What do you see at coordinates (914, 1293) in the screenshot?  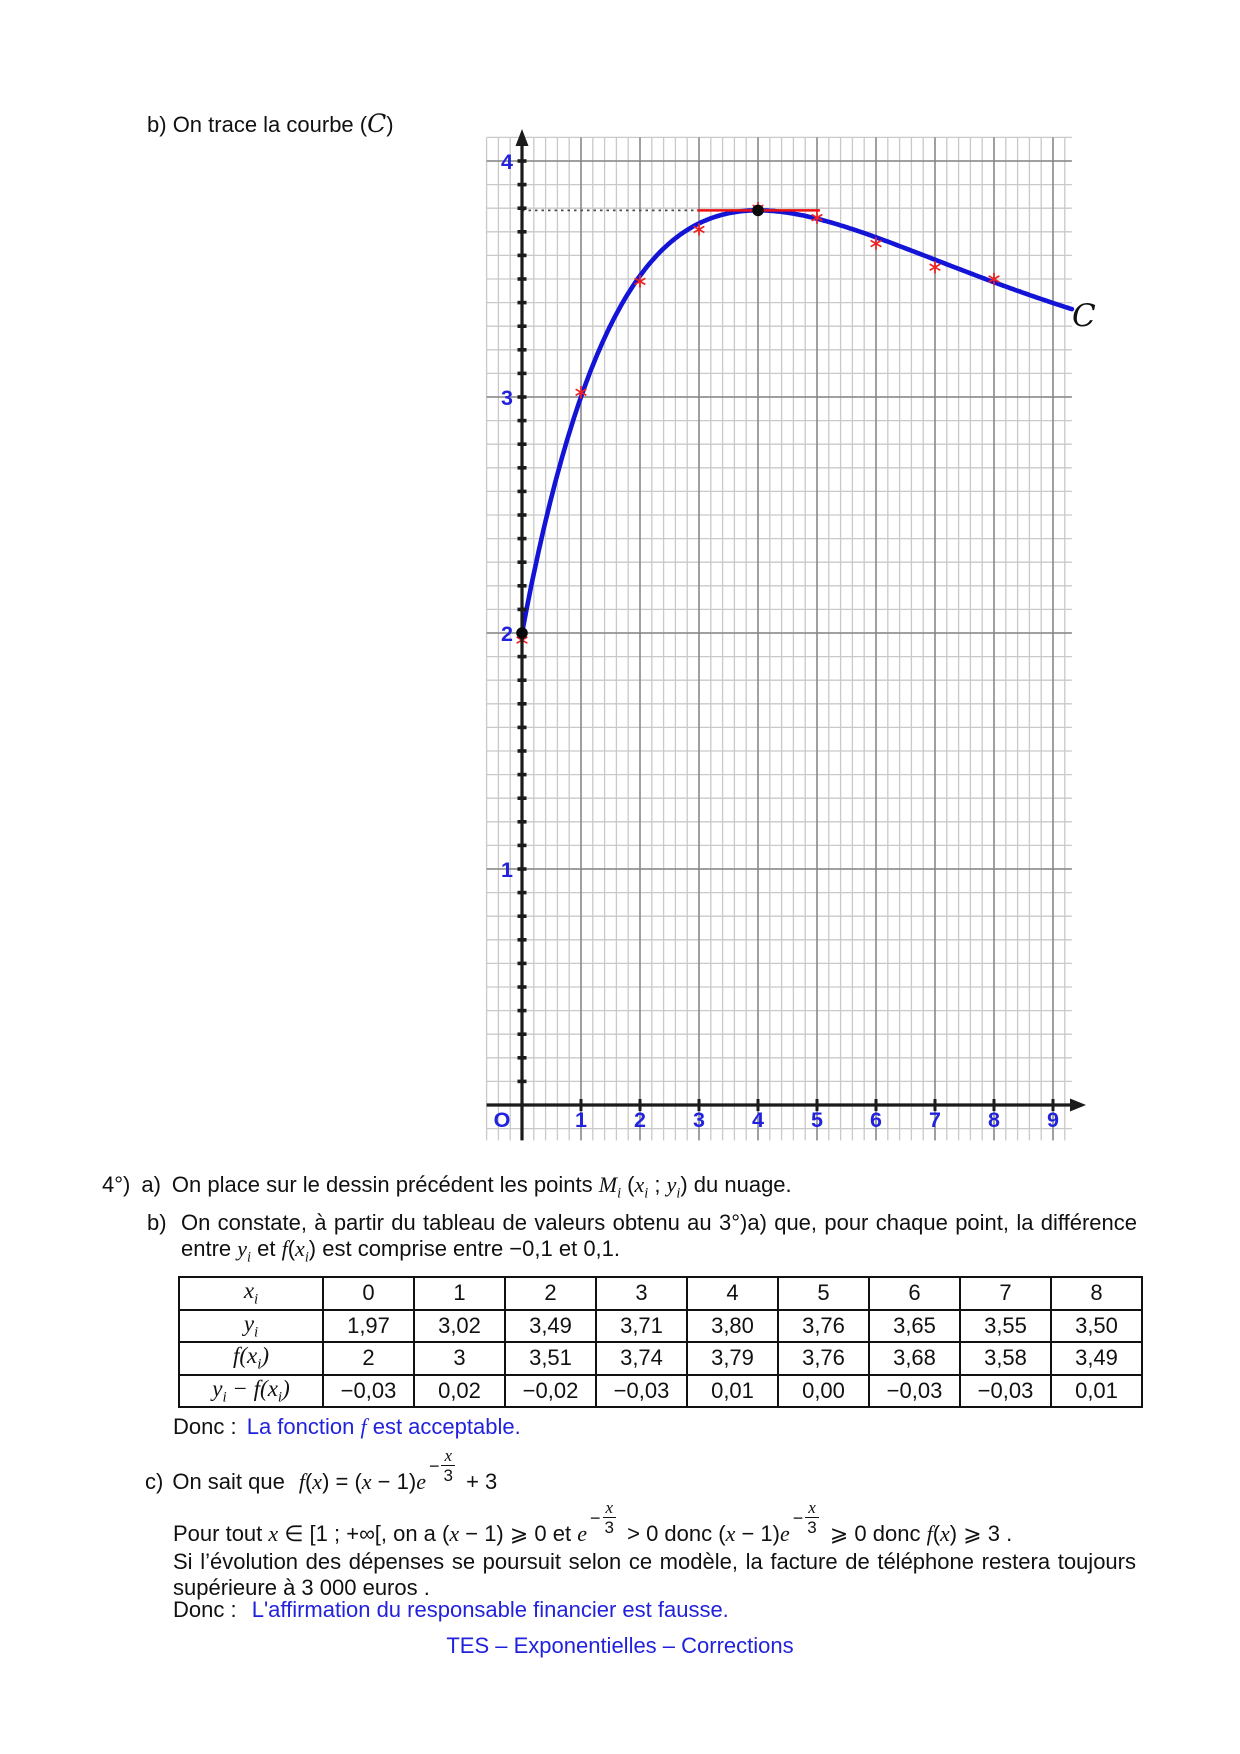 I see `table-cell: 6` at bounding box center [914, 1293].